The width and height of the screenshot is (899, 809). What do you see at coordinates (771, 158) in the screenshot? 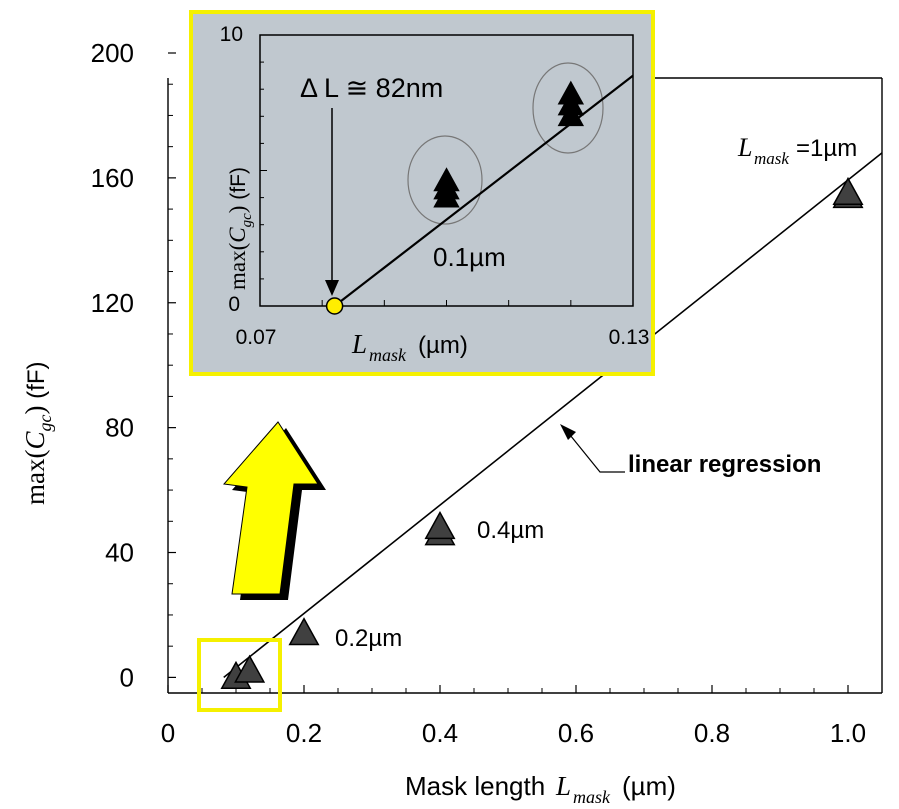
I see `label-1um-sub: mask` at bounding box center [771, 158].